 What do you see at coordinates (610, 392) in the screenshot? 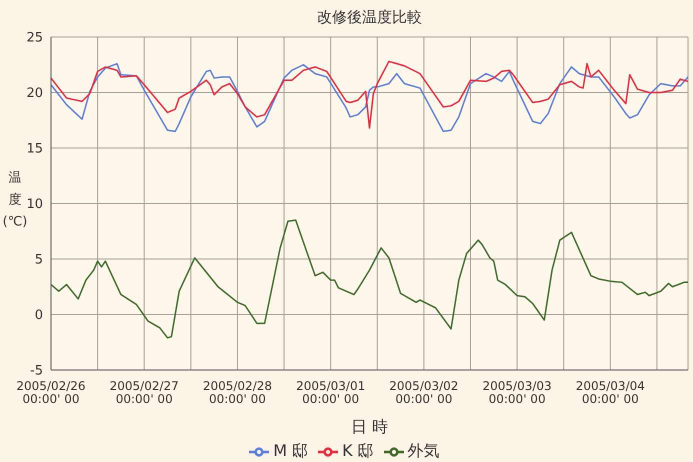
I see `x-tick-label: 2005/03/04 00:00' 00` at bounding box center [610, 392].